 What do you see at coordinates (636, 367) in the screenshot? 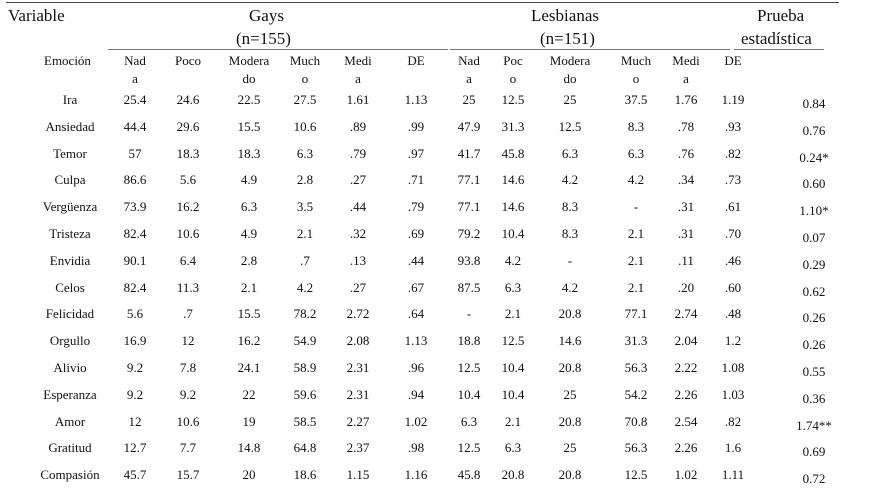
I see `table-cell: 56.3` at bounding box center [636, 367].